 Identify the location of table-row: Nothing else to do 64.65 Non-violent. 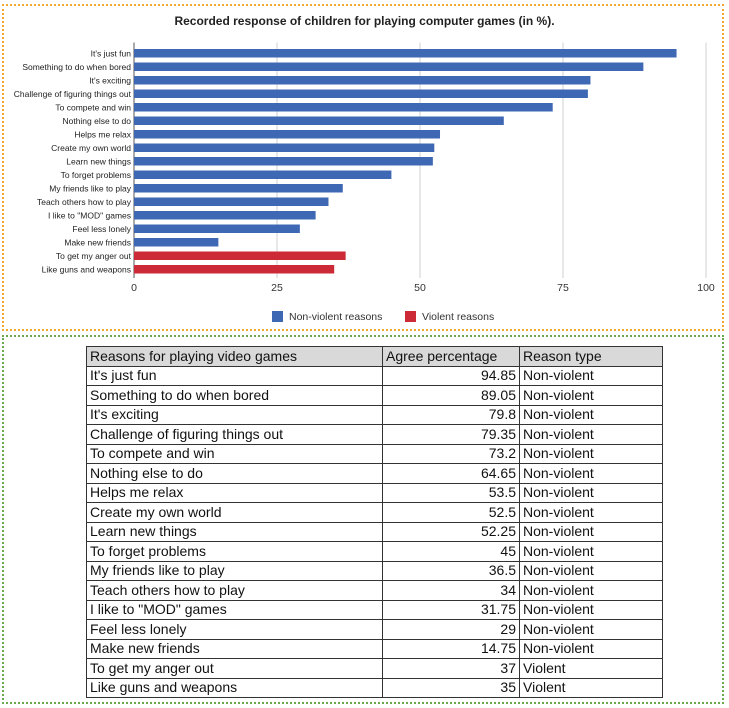
(374, 473).